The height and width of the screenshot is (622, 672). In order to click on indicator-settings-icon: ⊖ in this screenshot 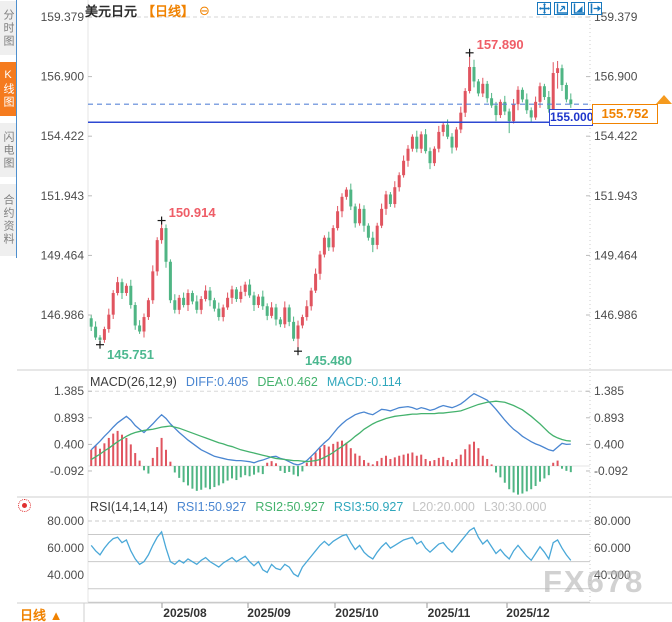, I will do `click(204, 10)`.